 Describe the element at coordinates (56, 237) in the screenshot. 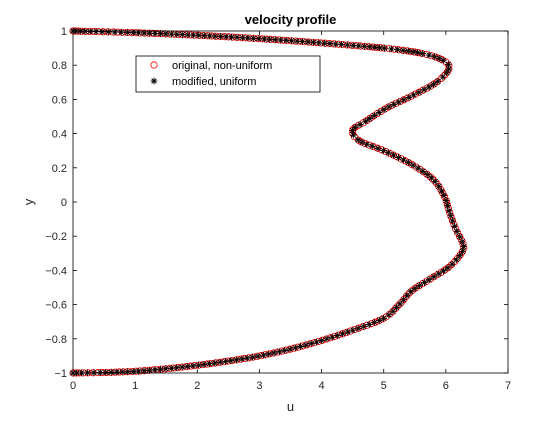

I see `y-tick-label: −0.2` at that location.